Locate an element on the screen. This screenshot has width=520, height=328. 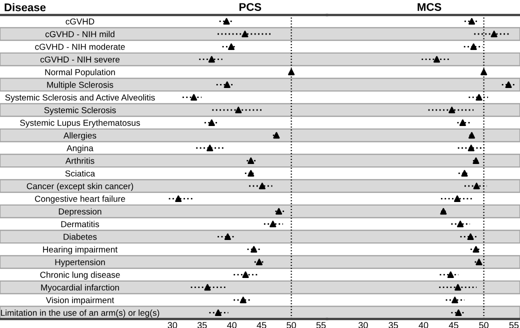
y-tick-label: Cancer (except skin cancer) is located at coordinates (80, 186).